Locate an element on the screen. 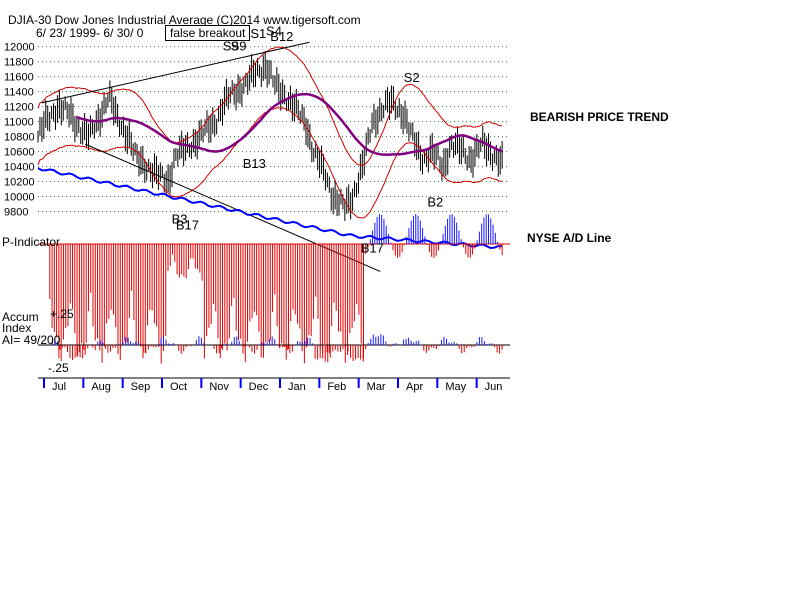 Image resolution: width=800 pixels, height=600 pixels. date-range: 6/ 23/ 1999- 6/ 30/ 0 is located at coordinates (90, 33).